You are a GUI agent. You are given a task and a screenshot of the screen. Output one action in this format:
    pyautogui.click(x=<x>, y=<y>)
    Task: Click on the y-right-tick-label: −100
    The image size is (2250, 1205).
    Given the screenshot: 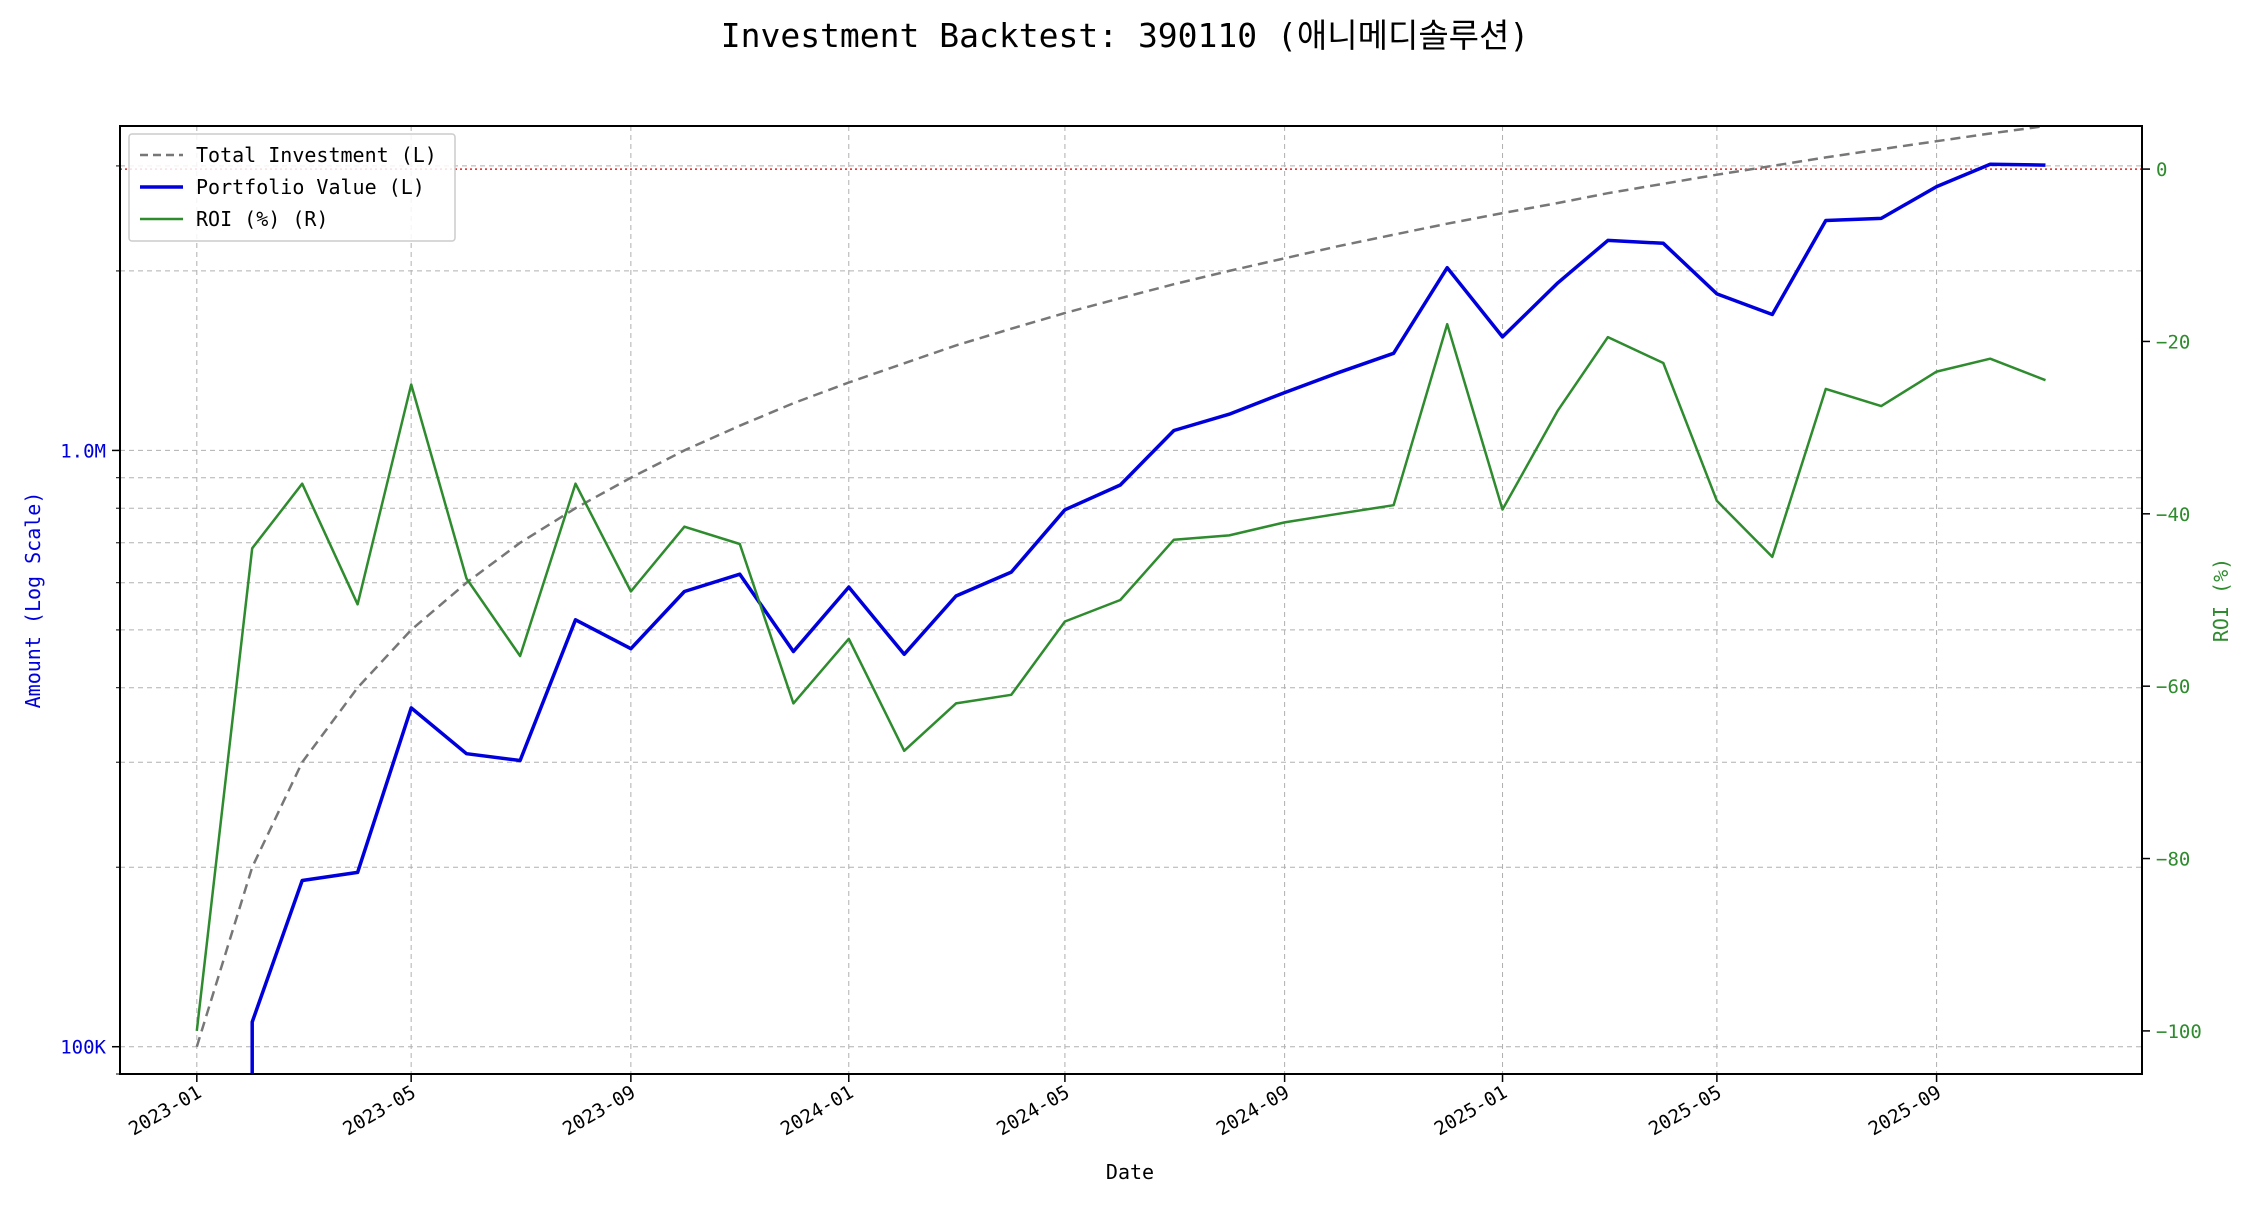 What is the action you would take?
    pyautogui.click(x=2179, y=1032)
    